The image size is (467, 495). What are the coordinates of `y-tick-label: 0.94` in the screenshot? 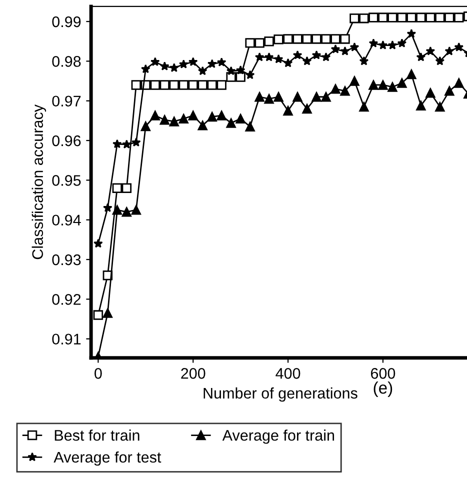 It's located at (66, 220).